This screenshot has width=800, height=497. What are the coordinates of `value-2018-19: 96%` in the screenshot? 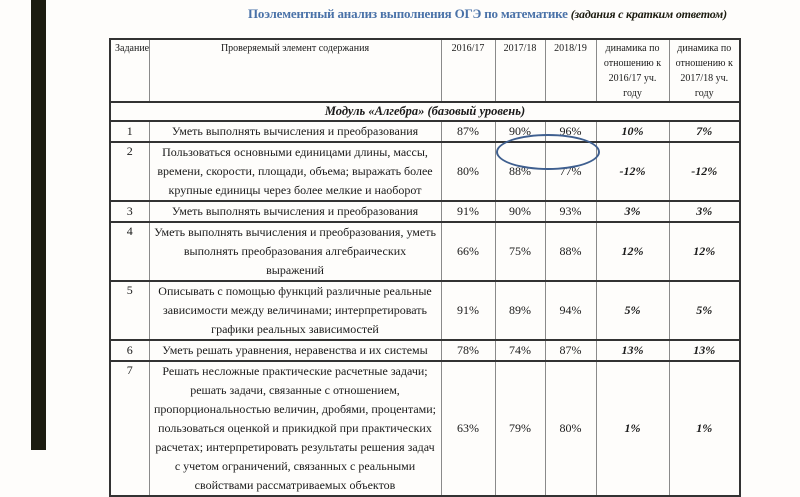 It's located at (570, 131).